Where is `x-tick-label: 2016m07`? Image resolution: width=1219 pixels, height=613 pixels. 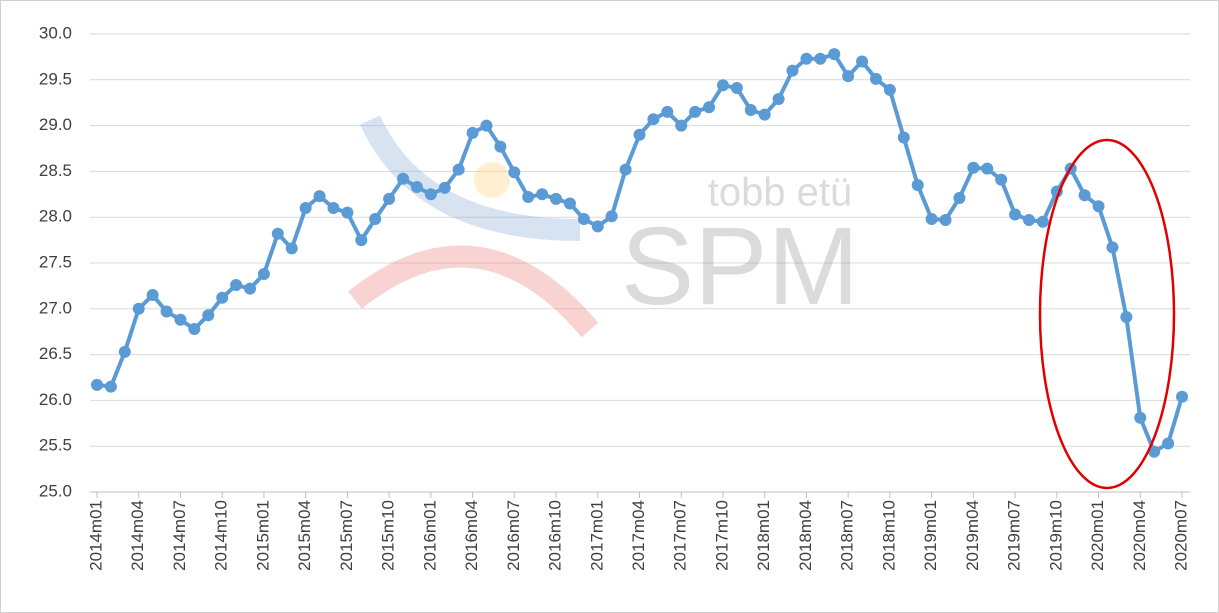 x-tick-label: 2016m07 is located at coordinates (513, 535).